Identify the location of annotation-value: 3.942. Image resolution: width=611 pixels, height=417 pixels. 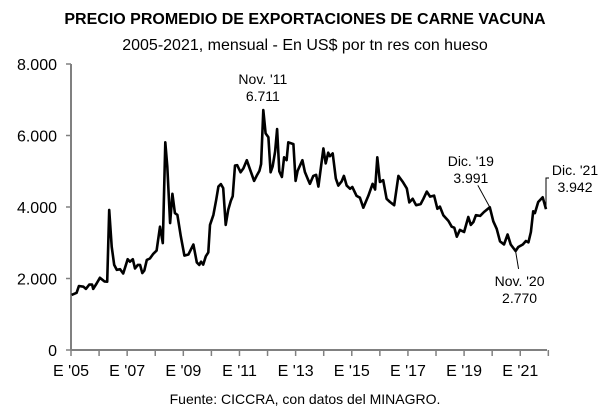
(574, 187).